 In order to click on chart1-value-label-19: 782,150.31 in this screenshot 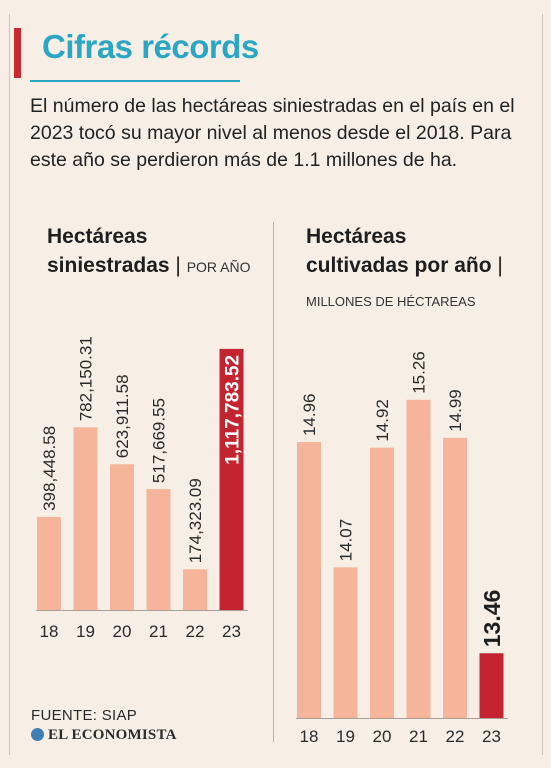, I will do `click(86, 378)`.